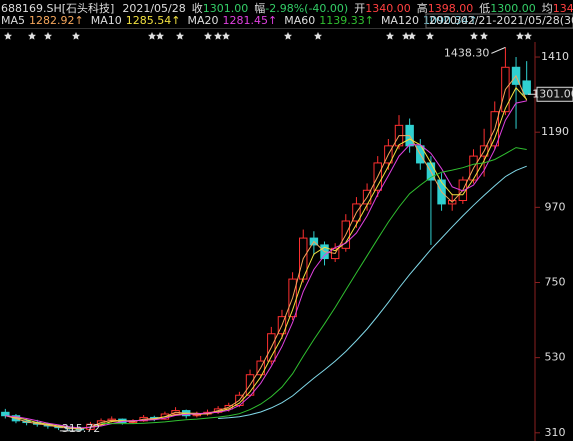 This screenshot has height=441, width=573. Describe the element at coordinates (498, 50) in the screenshot. I see `annotation-line` at that location.